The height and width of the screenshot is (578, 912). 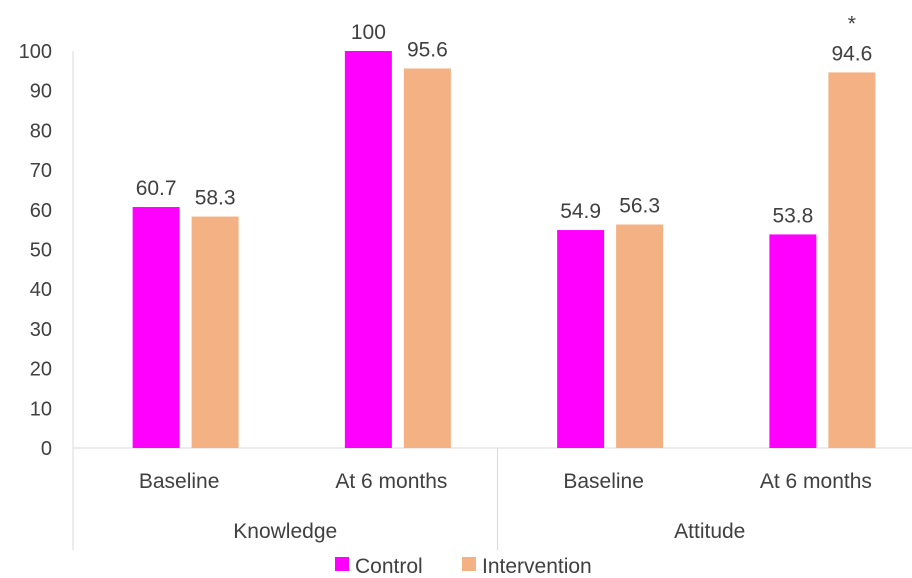 I want to click on y-tick-label: 70, so click(x=41, y=171).